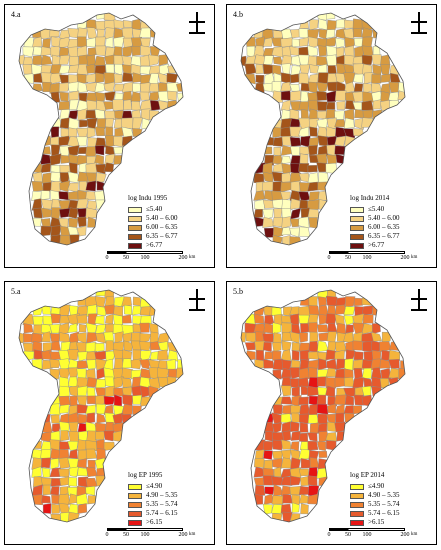 This screenshot has width=441, height=550. Describe the element at coordinates (375, 227) in the screenshot. I see `legend-item: 6.00 – 6.35` at that location.